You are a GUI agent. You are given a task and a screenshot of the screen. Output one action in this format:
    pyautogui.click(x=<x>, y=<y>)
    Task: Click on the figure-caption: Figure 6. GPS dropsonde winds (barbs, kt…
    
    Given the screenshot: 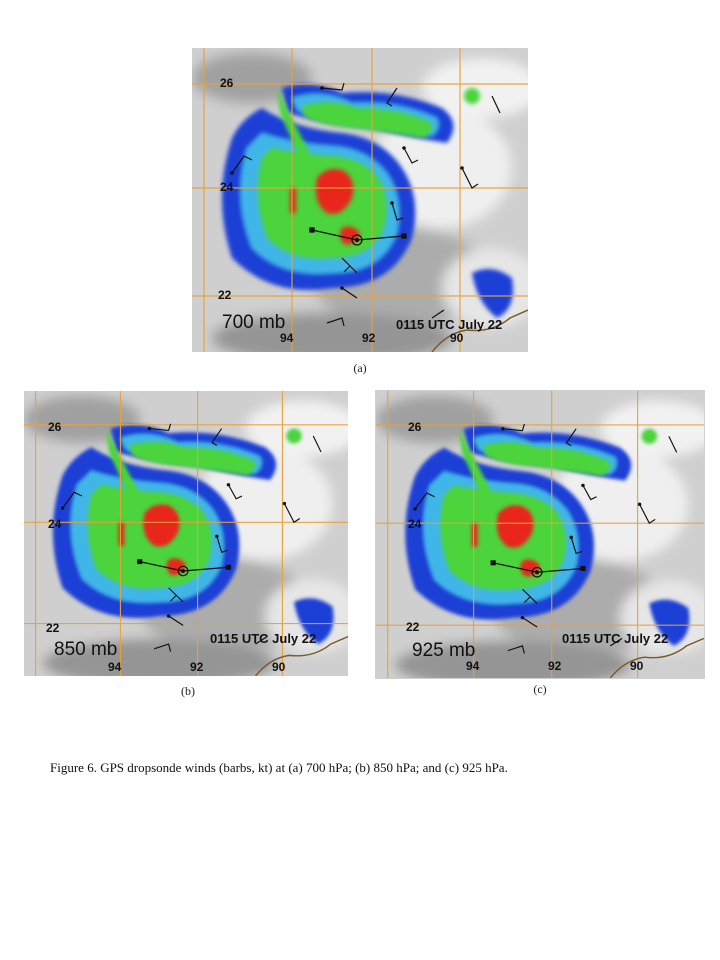 What is the action you would take?
    pyautogui.click(x=279, y=767)
    